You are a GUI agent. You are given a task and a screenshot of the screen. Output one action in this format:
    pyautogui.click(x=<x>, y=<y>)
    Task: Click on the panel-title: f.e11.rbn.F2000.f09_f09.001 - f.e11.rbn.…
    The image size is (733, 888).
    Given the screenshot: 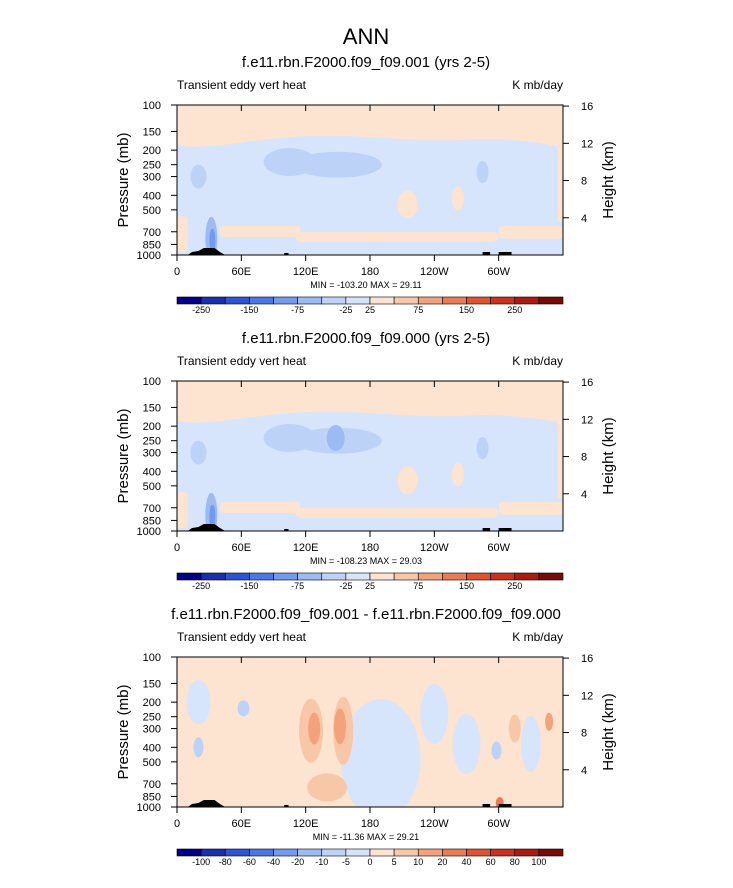 What is the action you would take?
    pyautogui.click(x=366, y=614)
    